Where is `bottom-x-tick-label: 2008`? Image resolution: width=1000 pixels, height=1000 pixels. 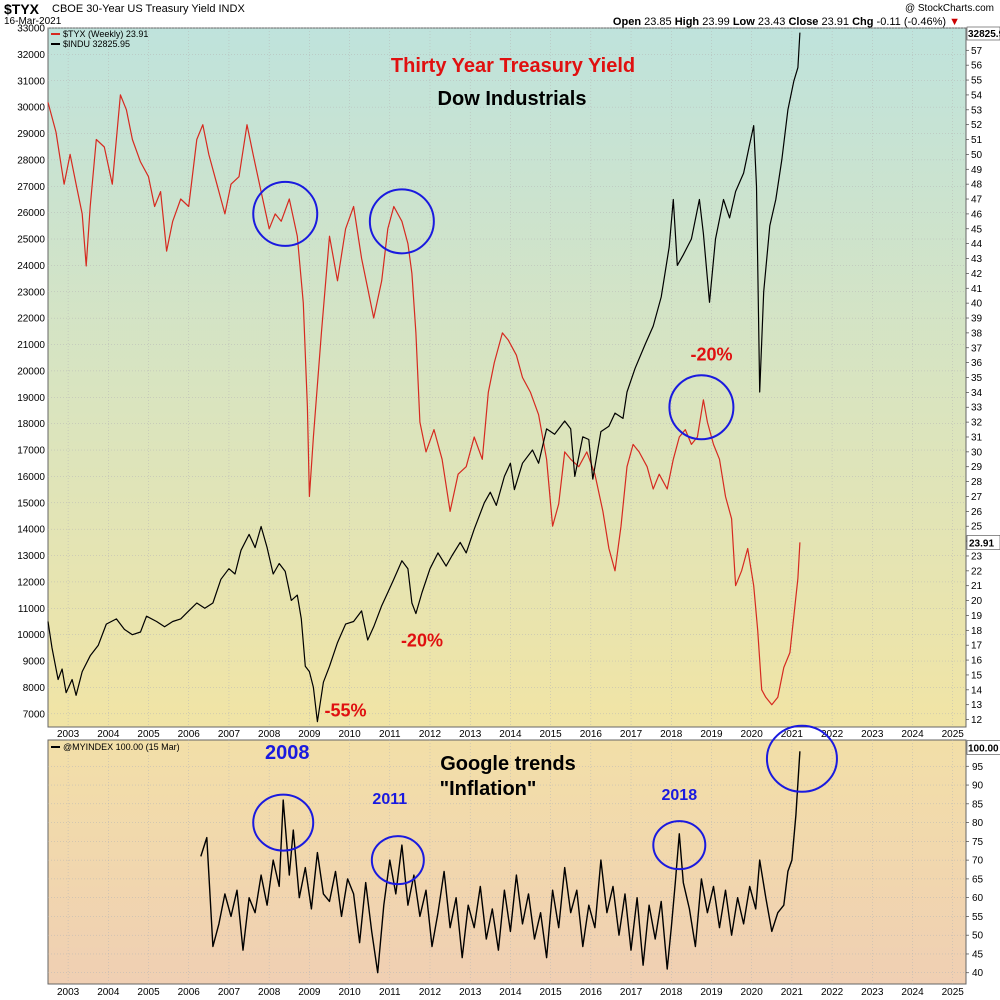
bottom-x-tick-label: 2008 is located at coordinates (269, 992).